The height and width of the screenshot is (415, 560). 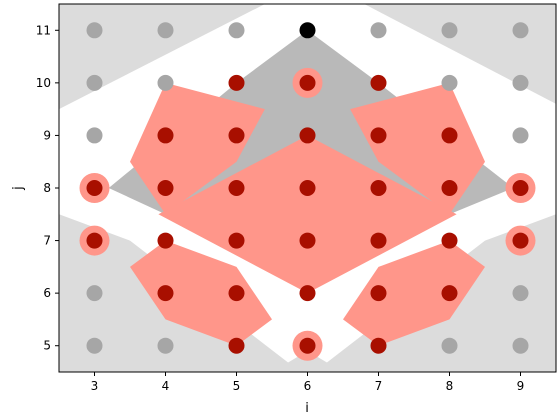 What do you see at coordinates (166, 386) in the screenshot?
I see `x-tick-label: 4` at bounding box center [166, 386].